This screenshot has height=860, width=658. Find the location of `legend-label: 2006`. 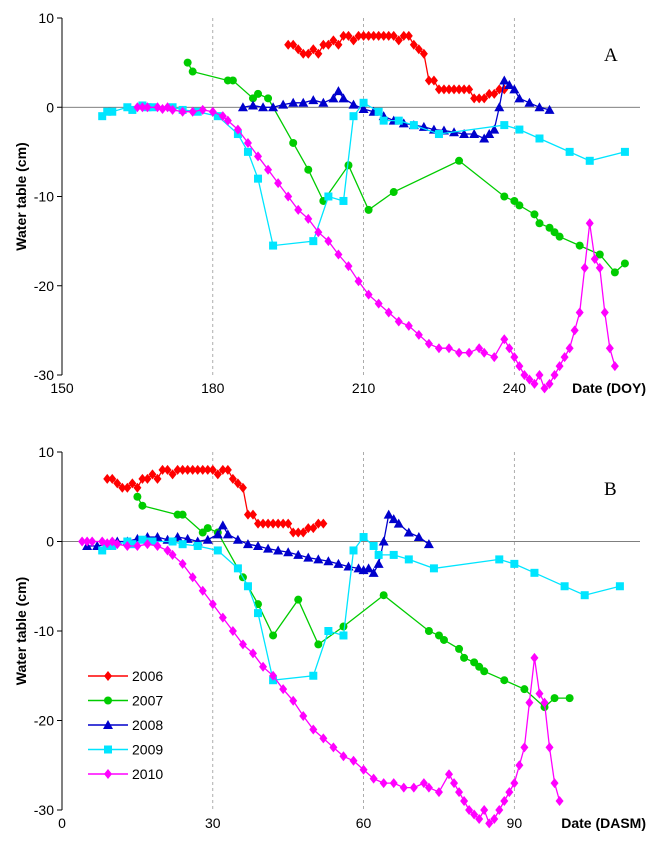

legend-label: 2006 is located at coordinates (147, 676).